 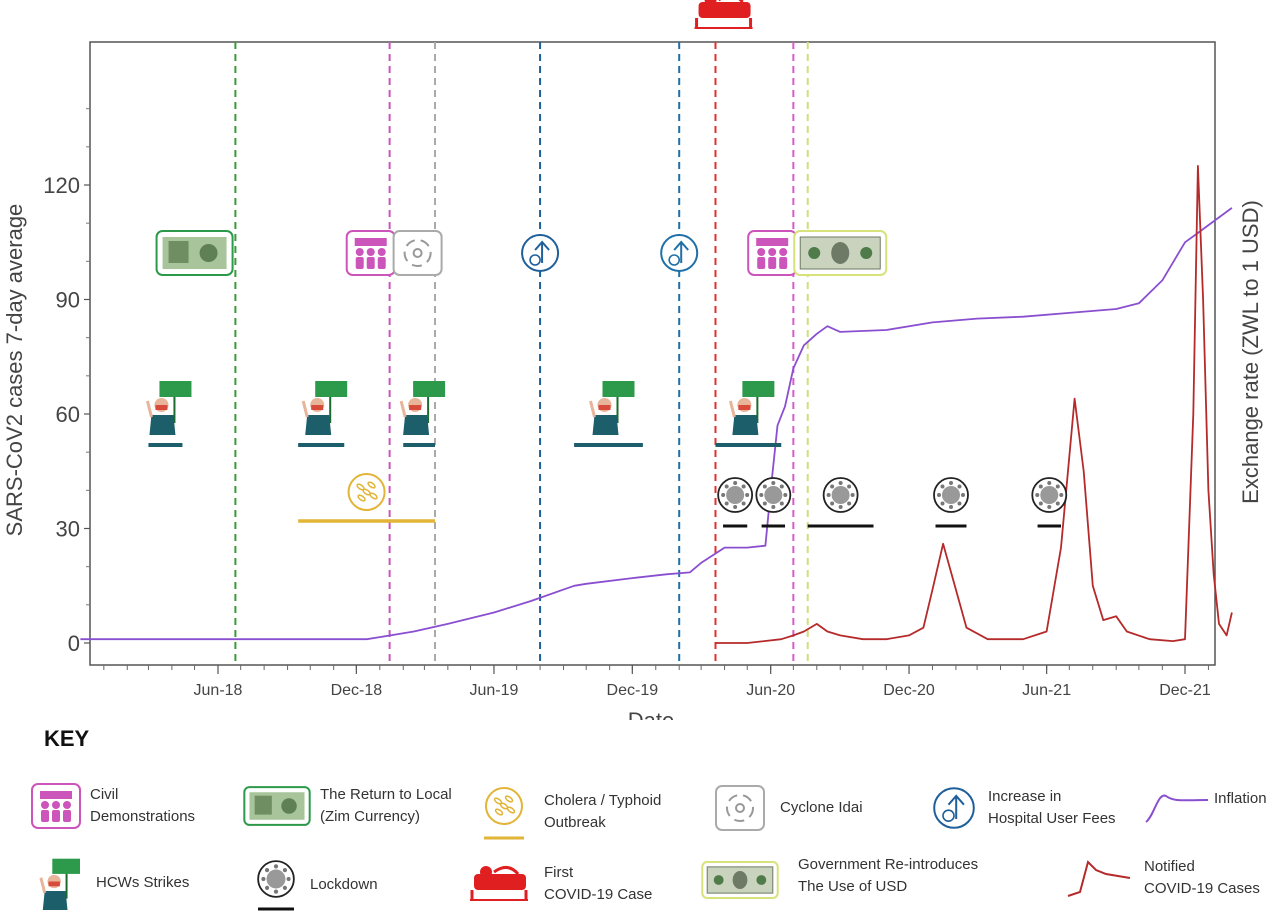 I want to click on key-label-usd: Government Re-introduces The Use of USD, so click(x=888, y=875).